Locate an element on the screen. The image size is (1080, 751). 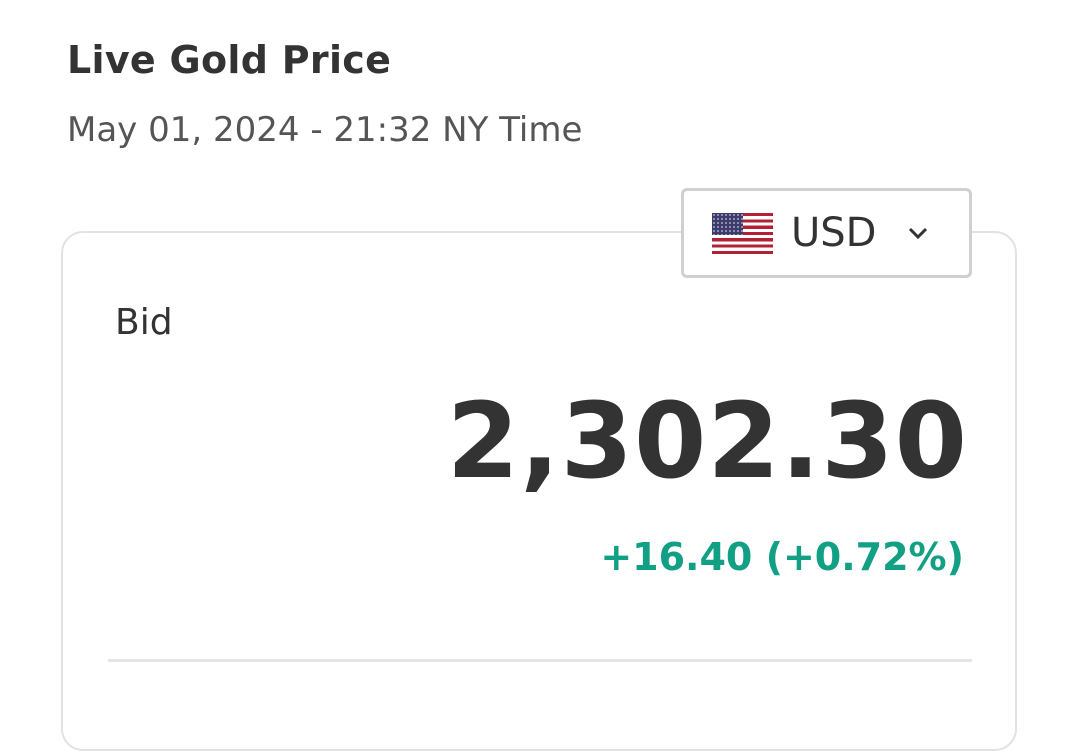
bid-value: 2,302.30 is located at coordinates (707, 441).